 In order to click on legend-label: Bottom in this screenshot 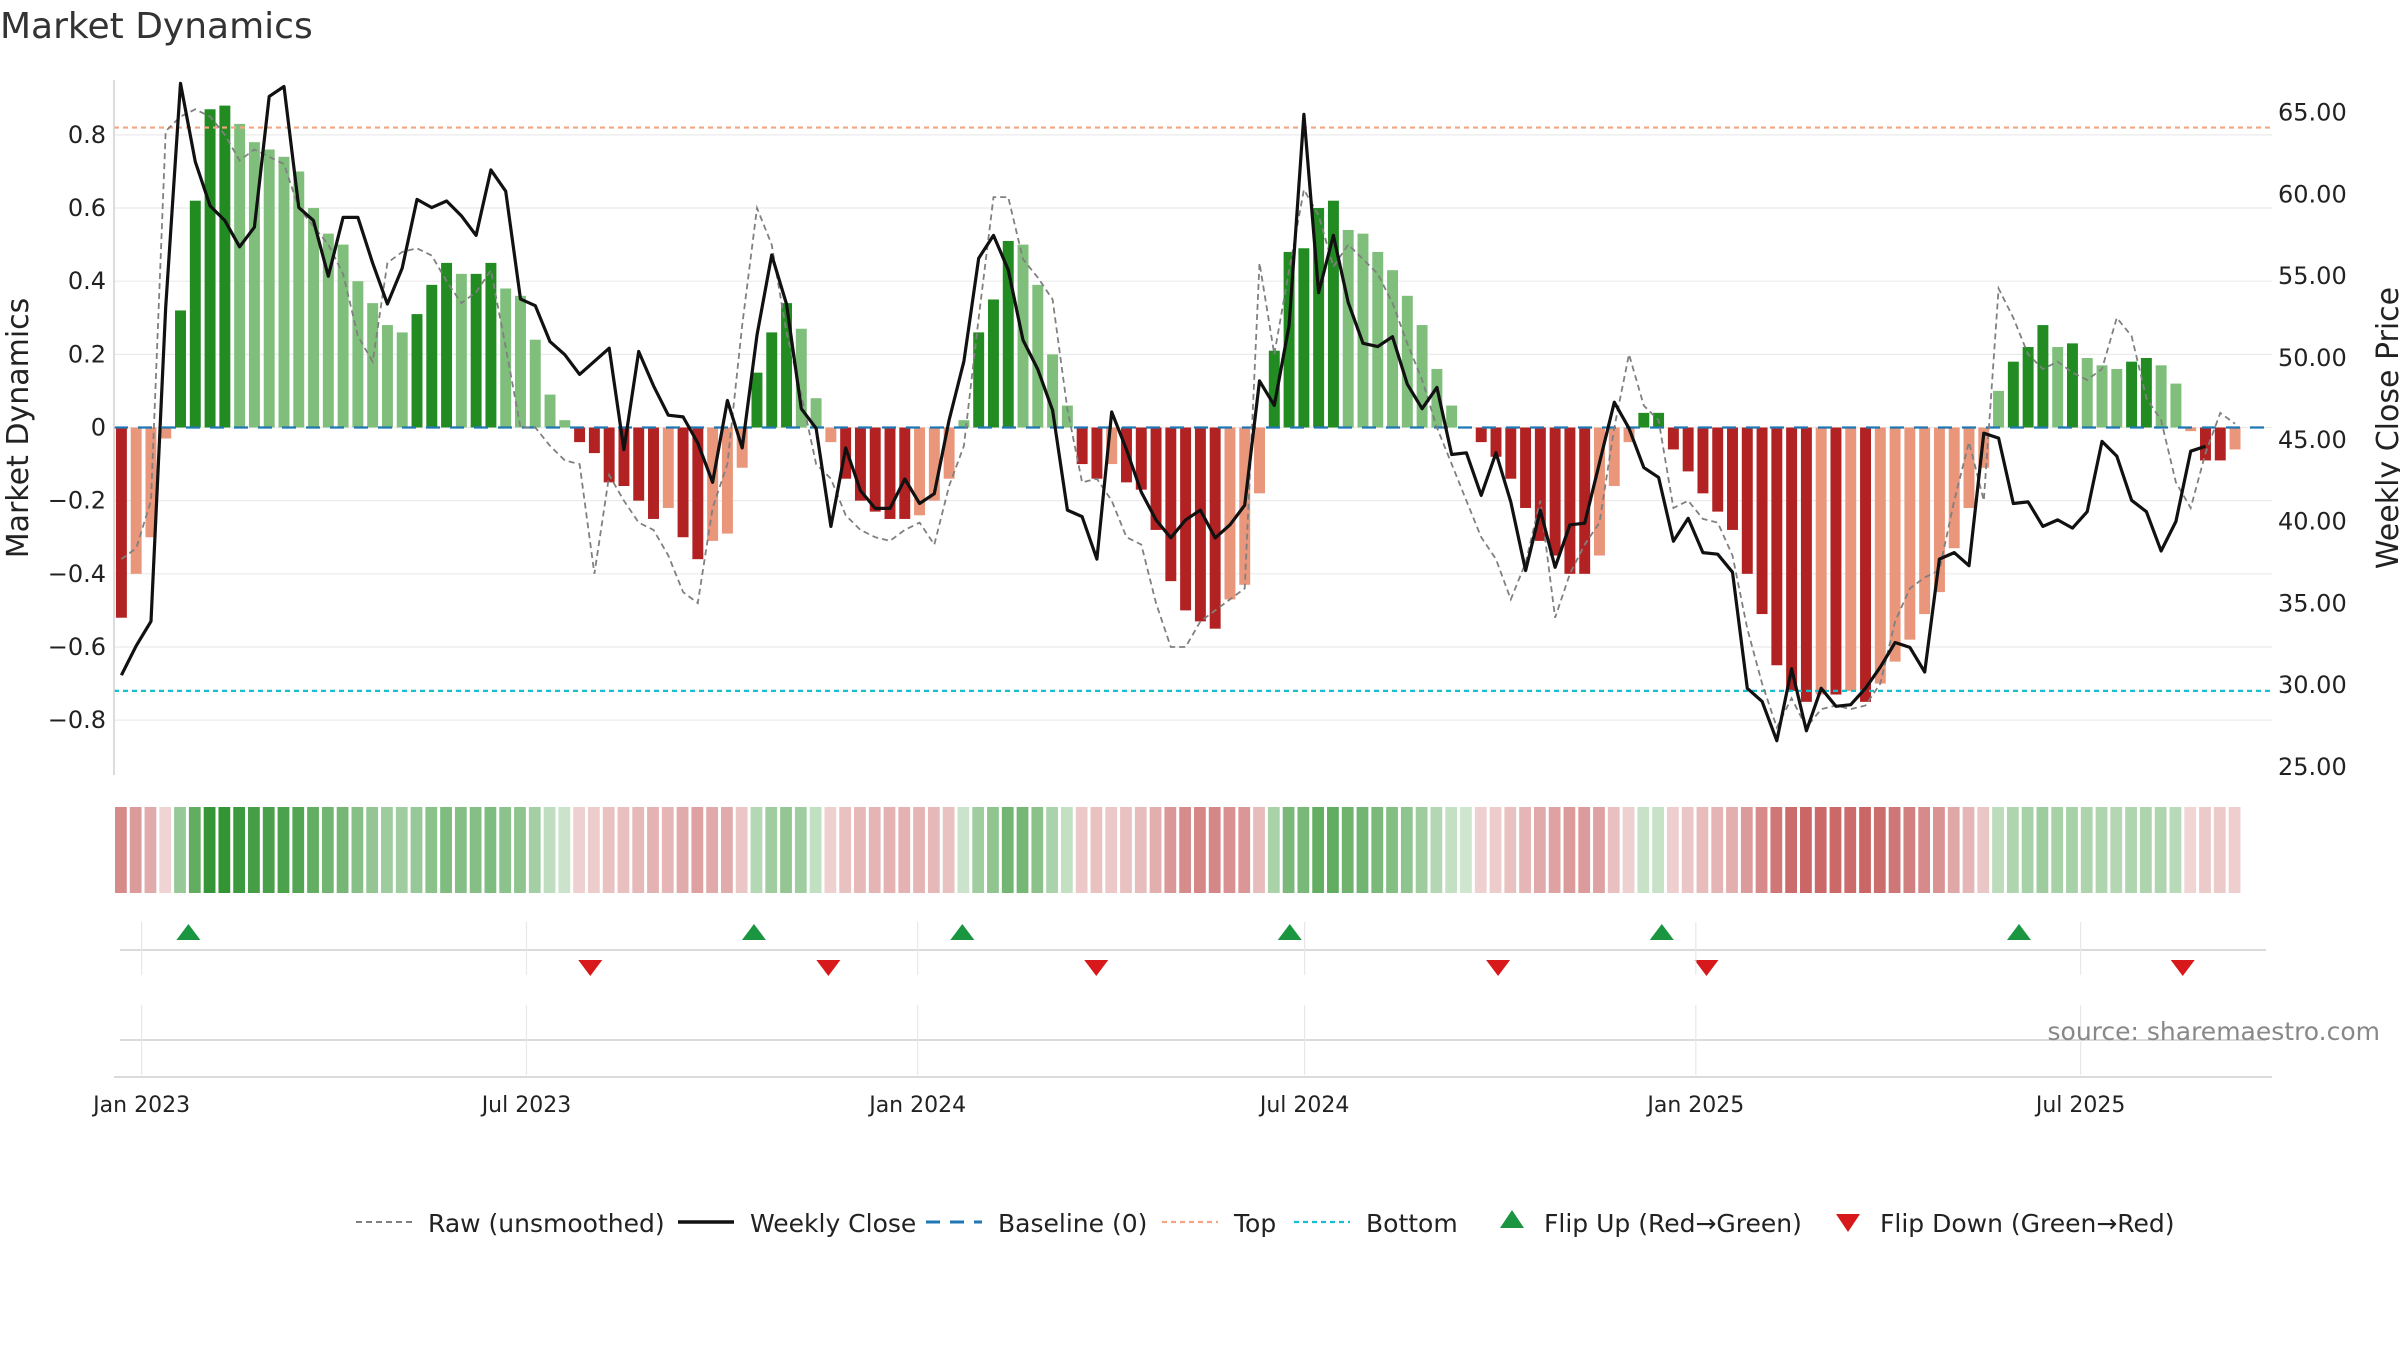, I will do `click(1412, 1223)`.